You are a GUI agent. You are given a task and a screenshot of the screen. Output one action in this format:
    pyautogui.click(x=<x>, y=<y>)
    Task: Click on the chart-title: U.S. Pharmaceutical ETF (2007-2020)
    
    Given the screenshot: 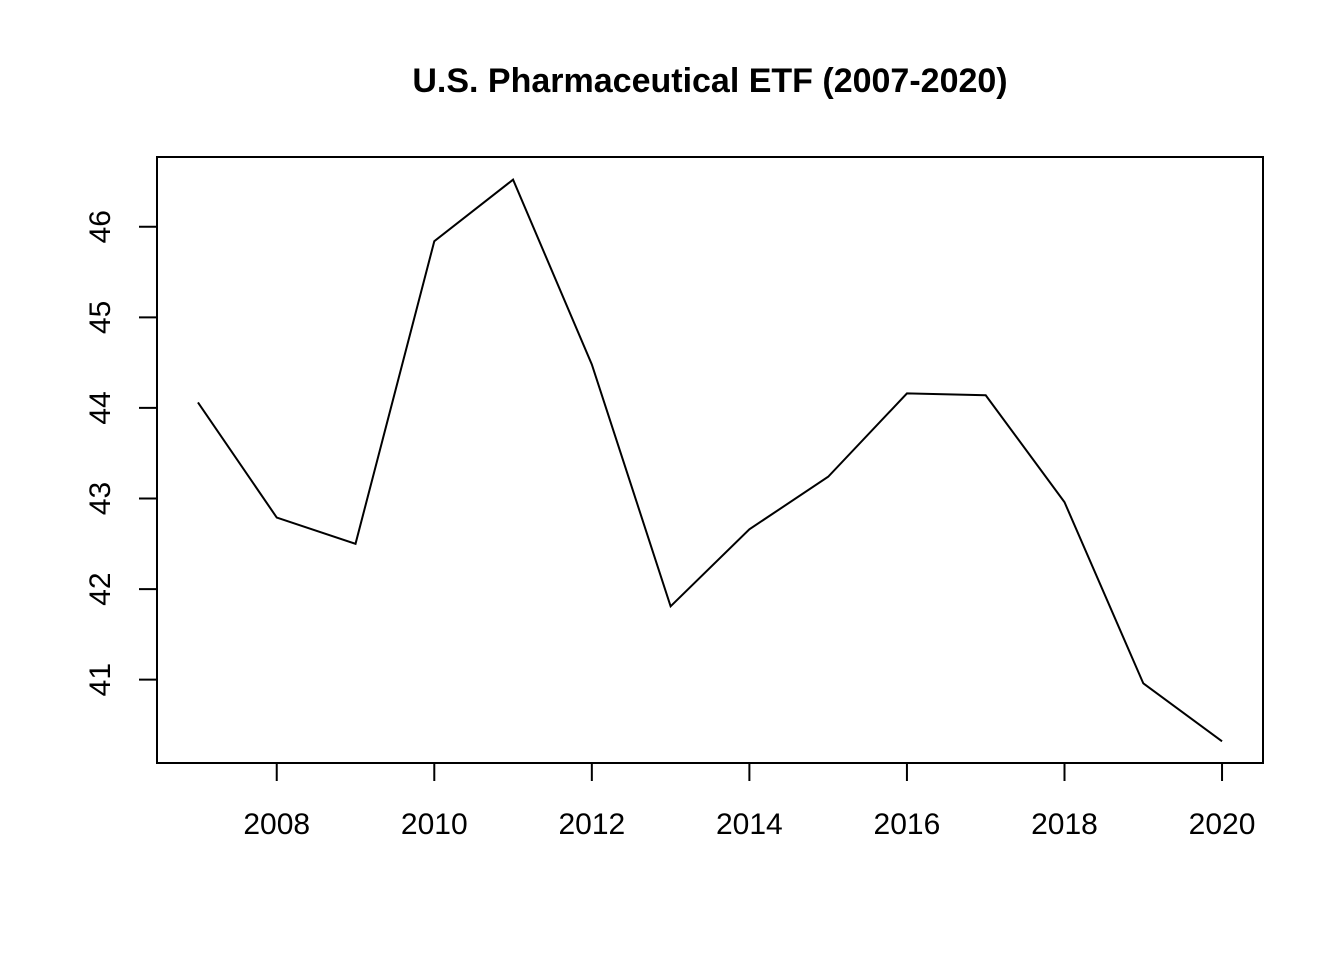 What is the action you would take?
    pyautogui.click(x=709, y=81)
    